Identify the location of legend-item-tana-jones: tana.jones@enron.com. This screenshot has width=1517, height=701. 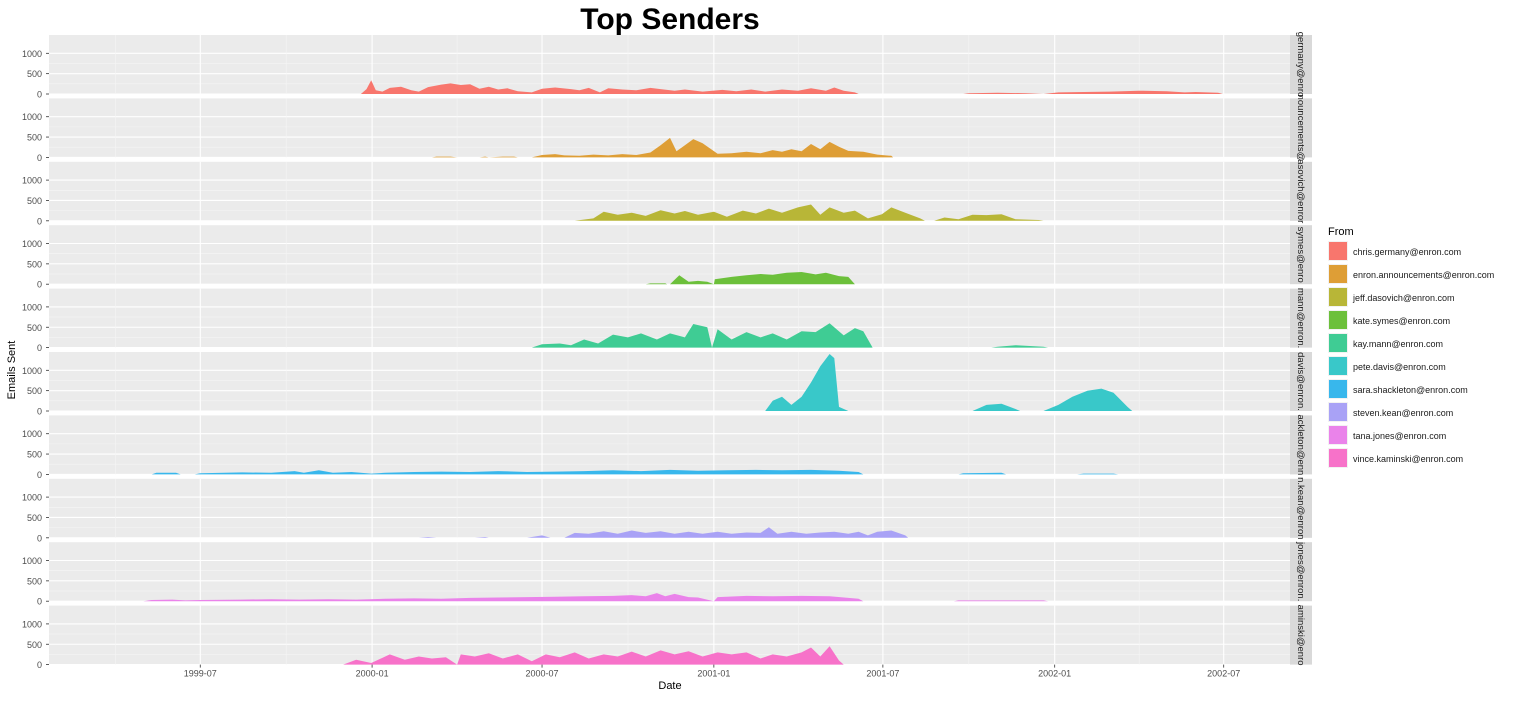
(1387, 435).